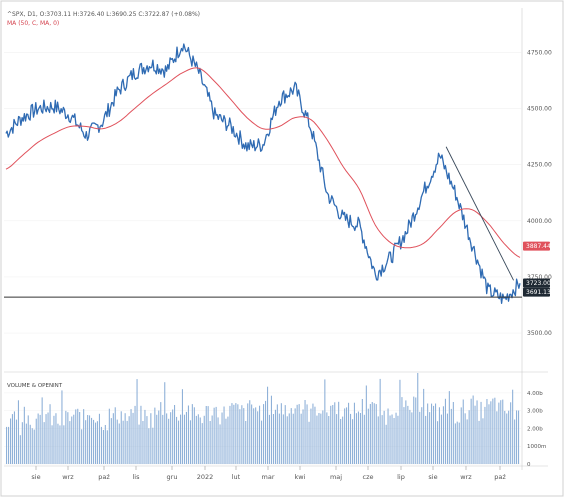 Image resolution: width=564 pixels, height=497 pixels. I want to click on ma-info: MA (50, C, MA, 0), so click(33, 23).